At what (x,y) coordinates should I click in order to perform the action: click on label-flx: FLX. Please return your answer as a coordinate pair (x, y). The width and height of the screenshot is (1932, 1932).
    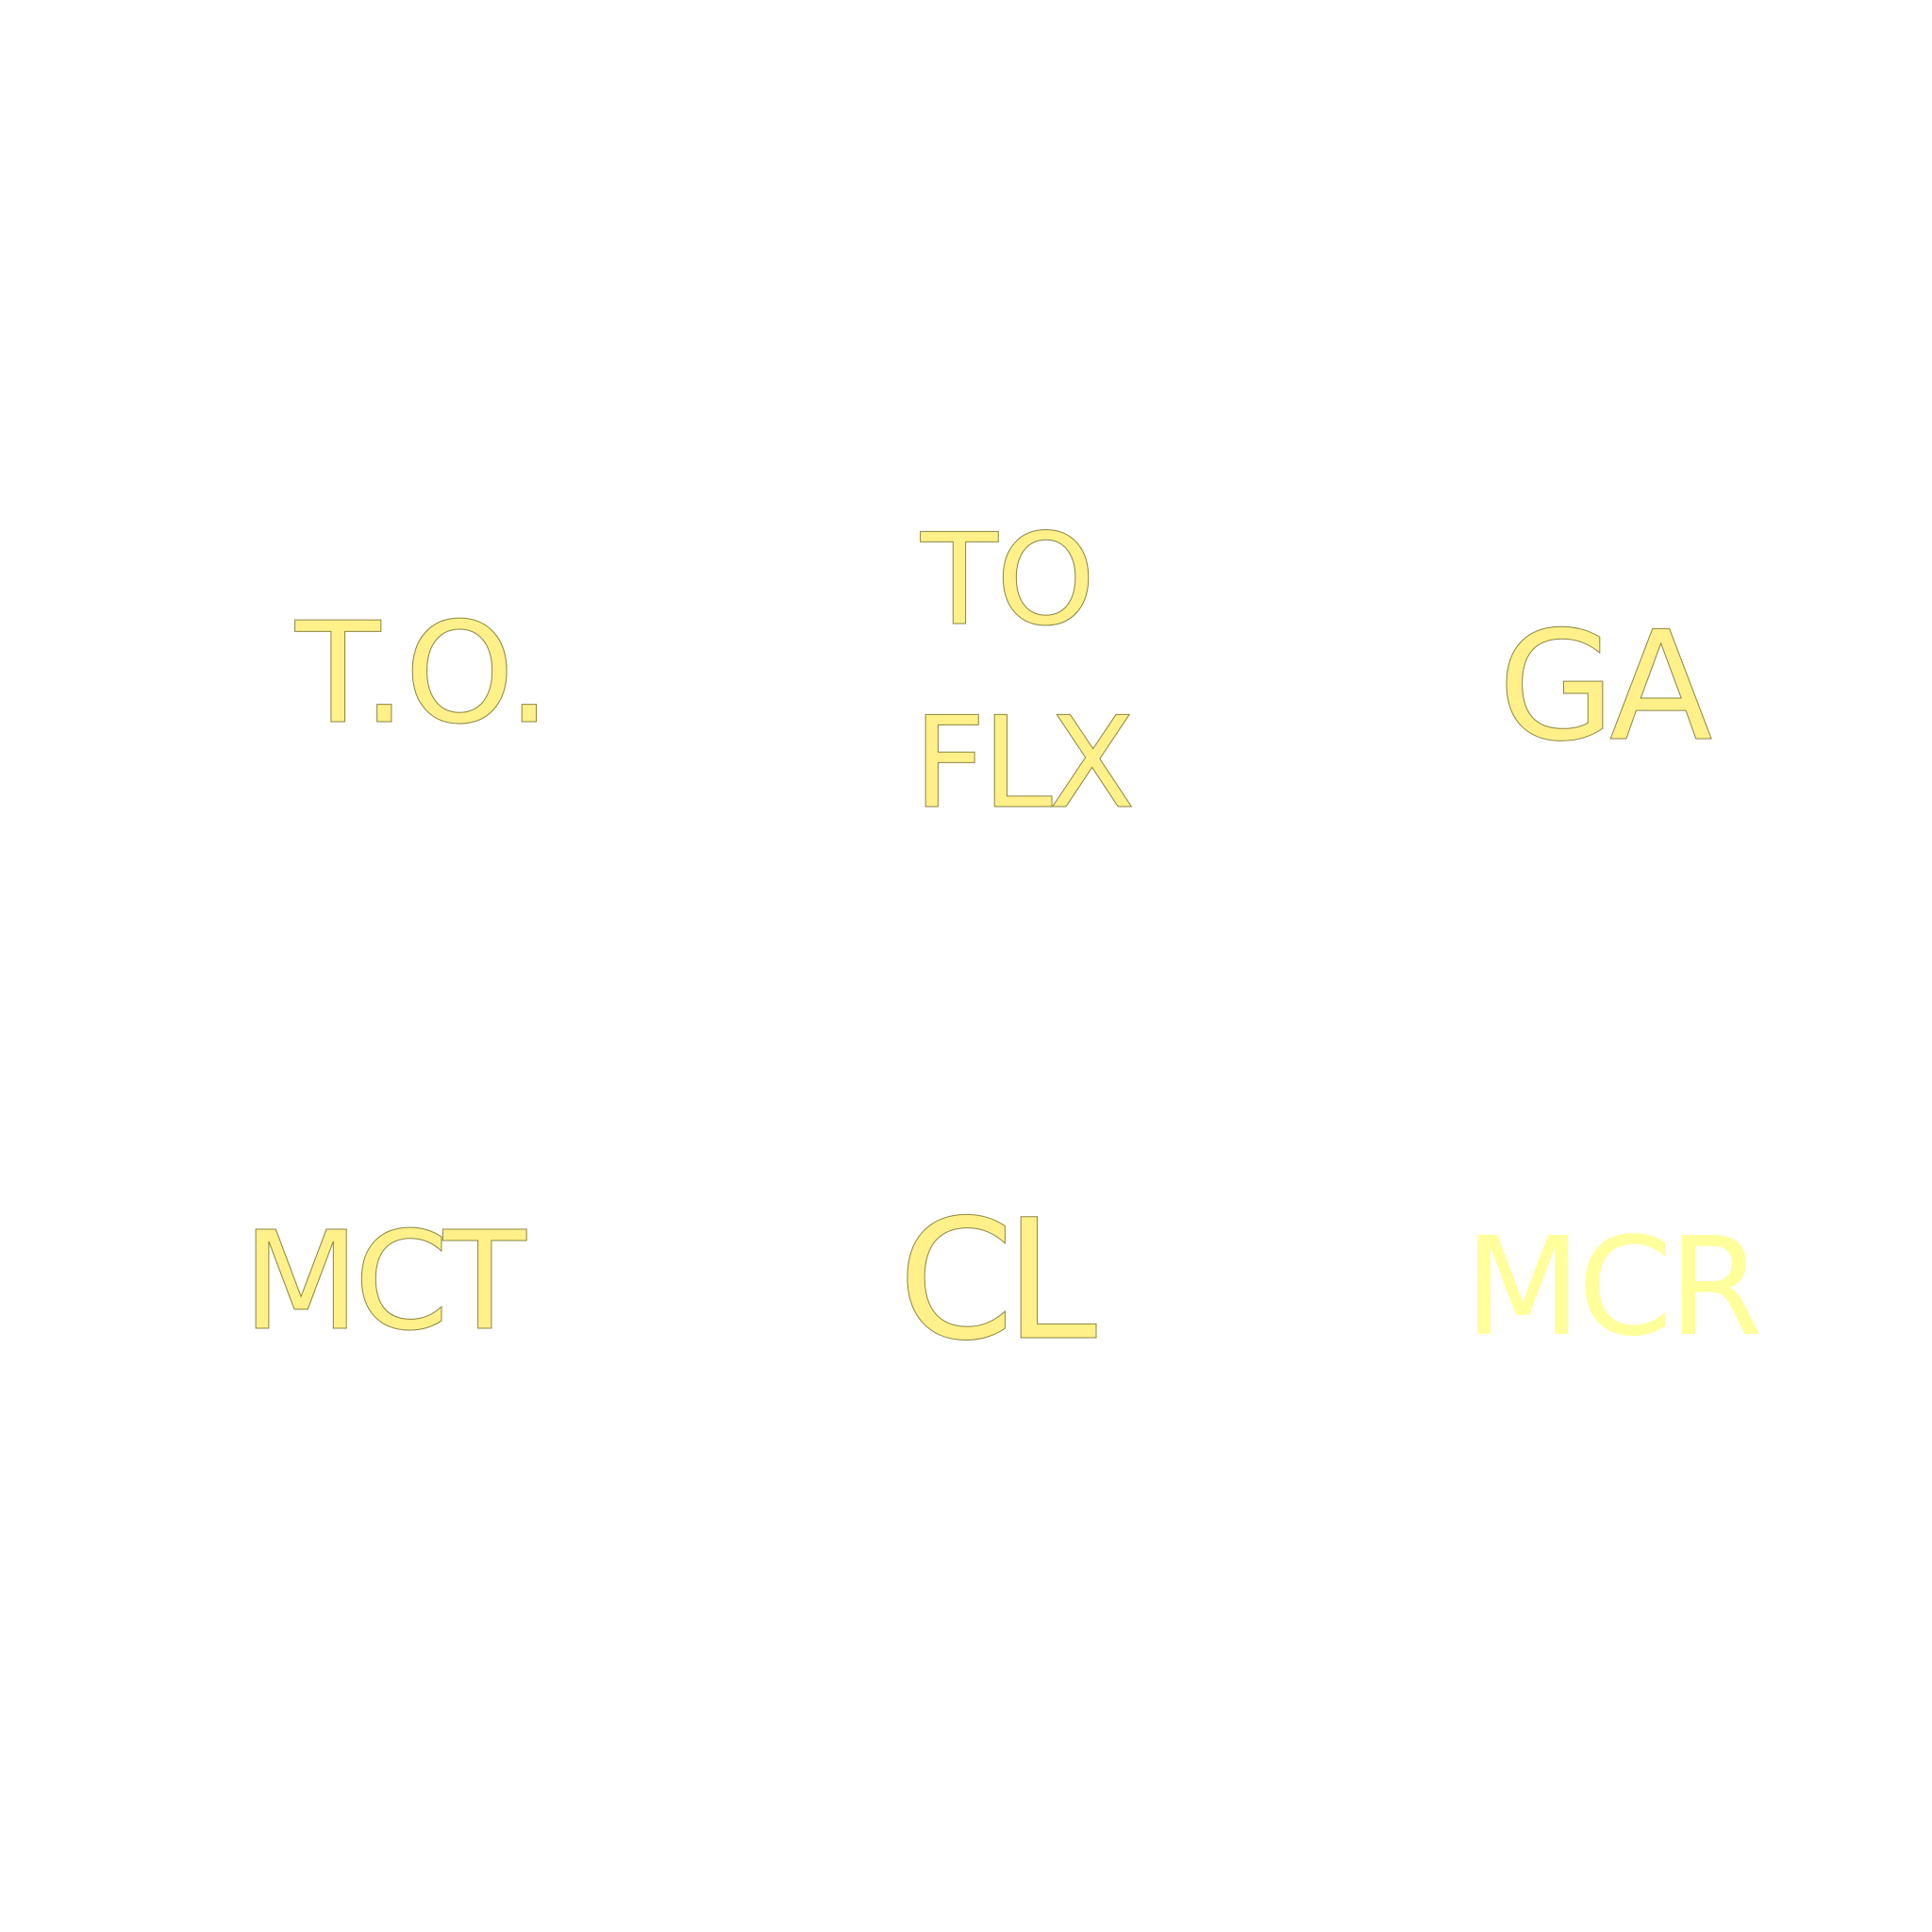
    Looking at the image, I should click on (1025, 763).